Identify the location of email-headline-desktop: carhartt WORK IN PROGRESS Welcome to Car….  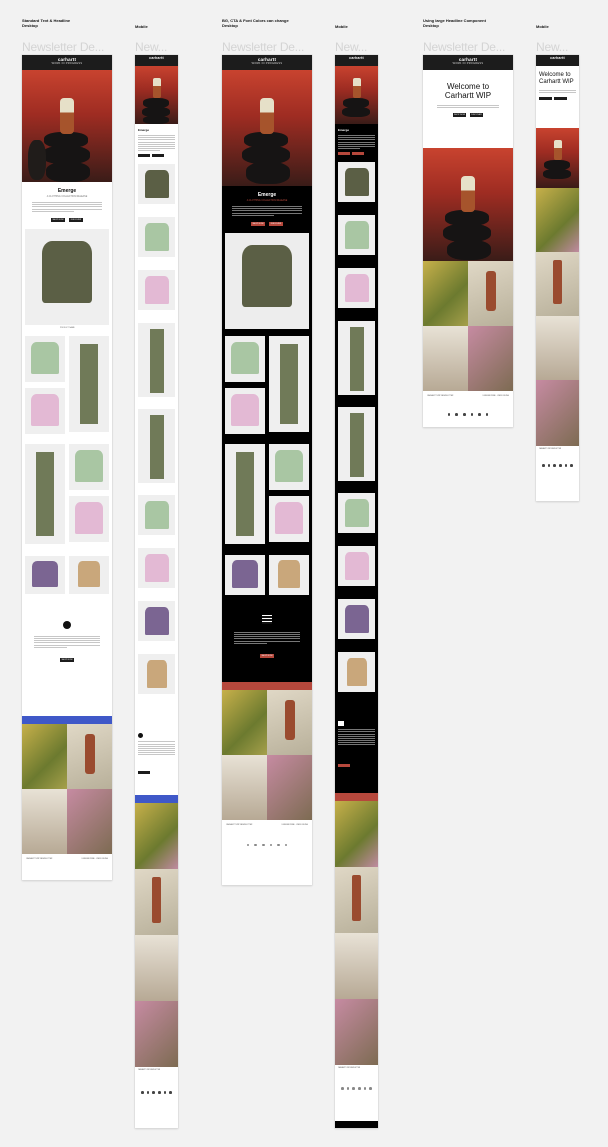
(468, 241).